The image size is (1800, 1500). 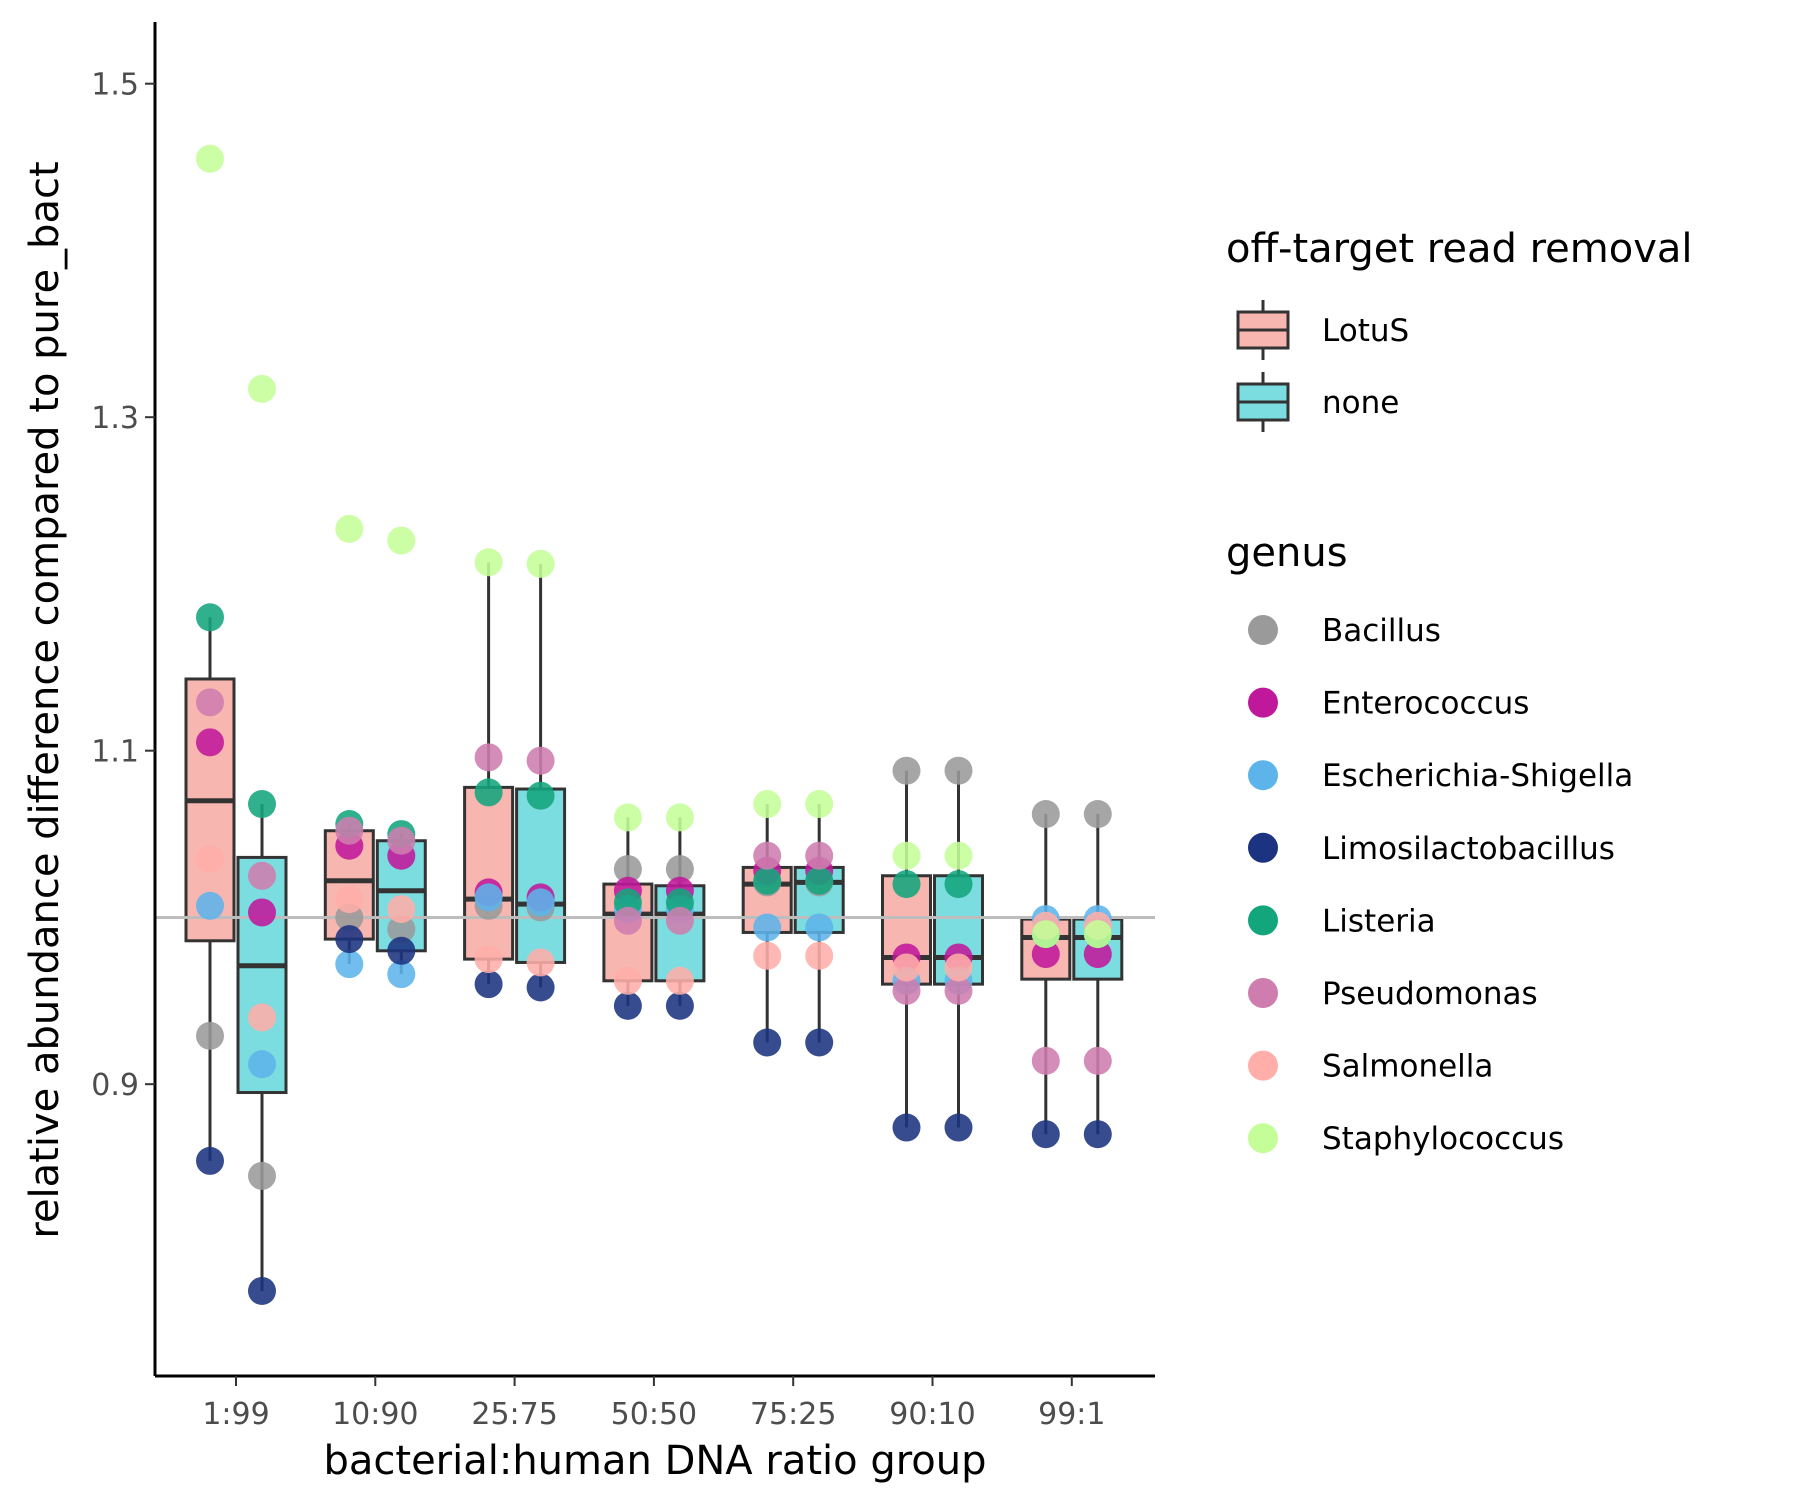 What do you see at coordinates (1263, 993) in the screenshot?
I see `legend-dot-pseudomonas` at bounding box center [1263, 993].